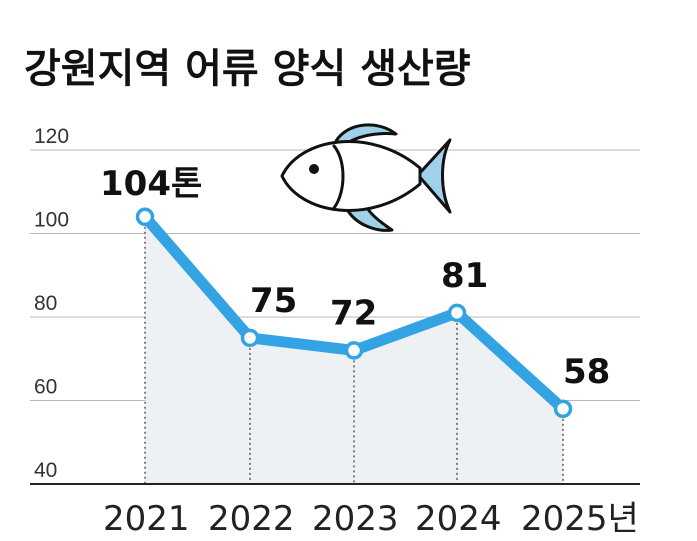 This screenshot has height=541, width=697. What do you see at coordinates (338, 177) in the screenshot?
I see `fish-gill-line` at bounding box center [338, 177].